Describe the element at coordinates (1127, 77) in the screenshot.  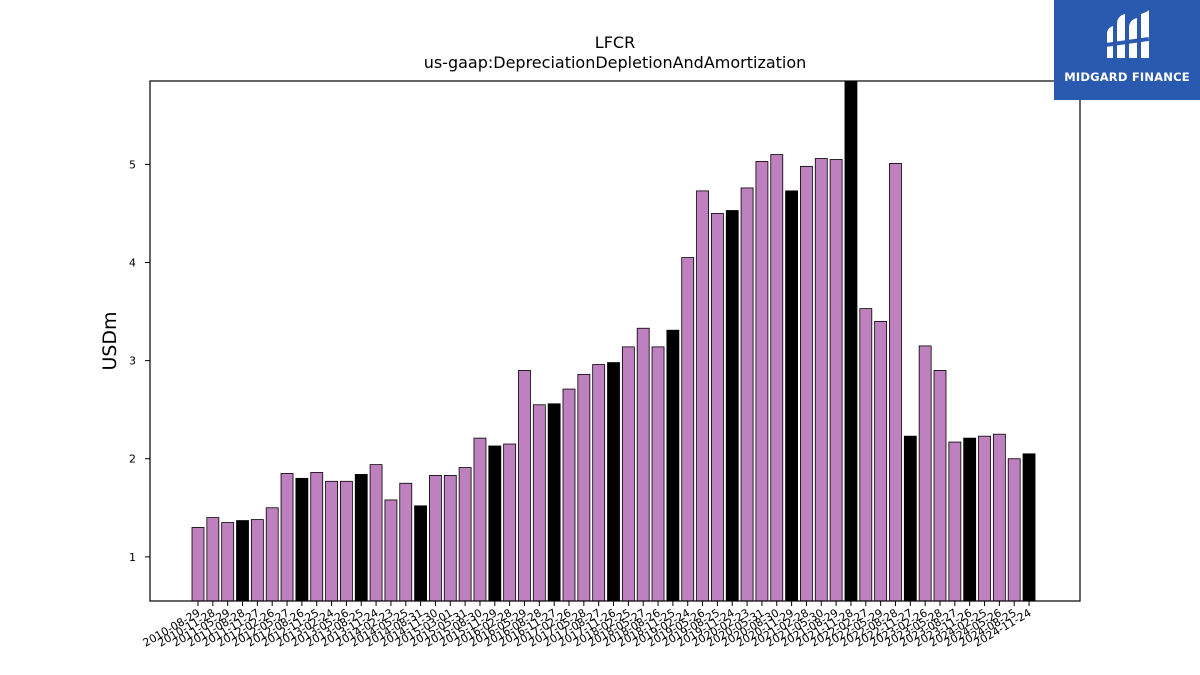
I see `brand-name: MIDGARD FINANCE` at that location.